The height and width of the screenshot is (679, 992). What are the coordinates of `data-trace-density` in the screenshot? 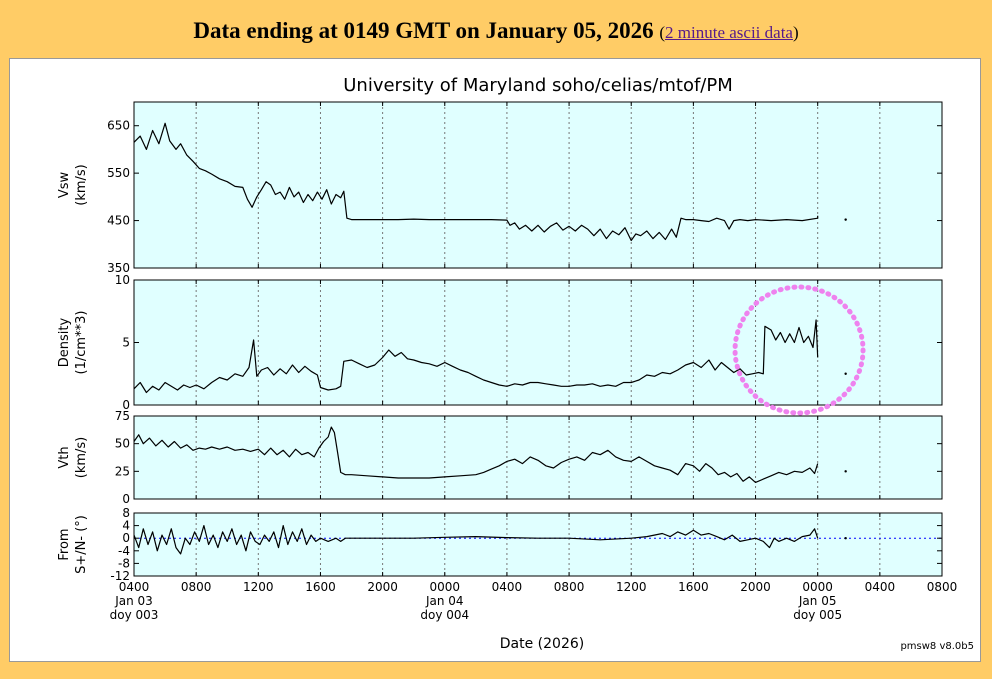 It's located at (476, 356).